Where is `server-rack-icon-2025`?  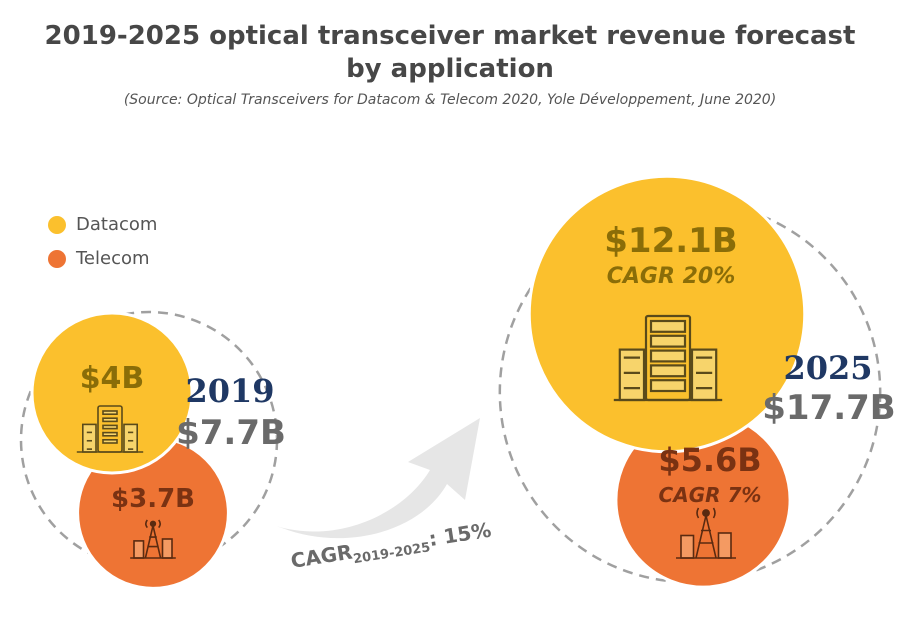 server-rack-icon-2025 is located at coordinates (668, 358).